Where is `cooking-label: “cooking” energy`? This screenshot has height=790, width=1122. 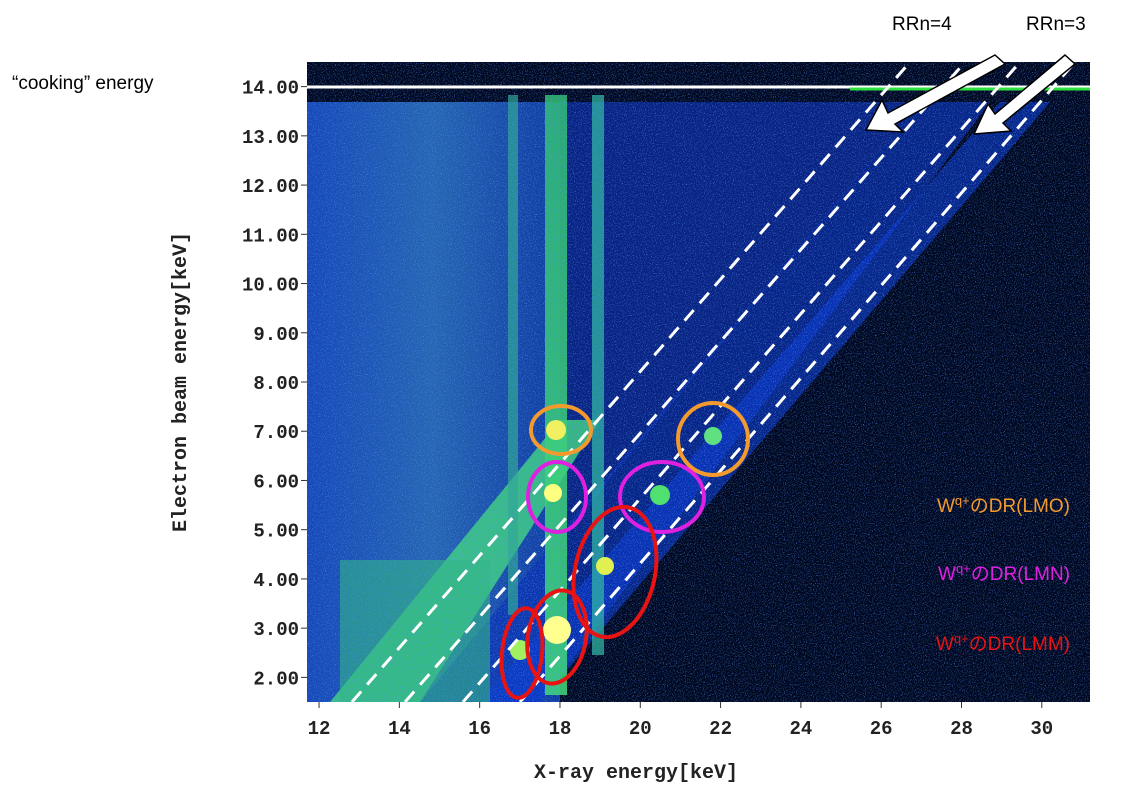 cooking-label: “cooking” energy is located at coordinates (83, 83).